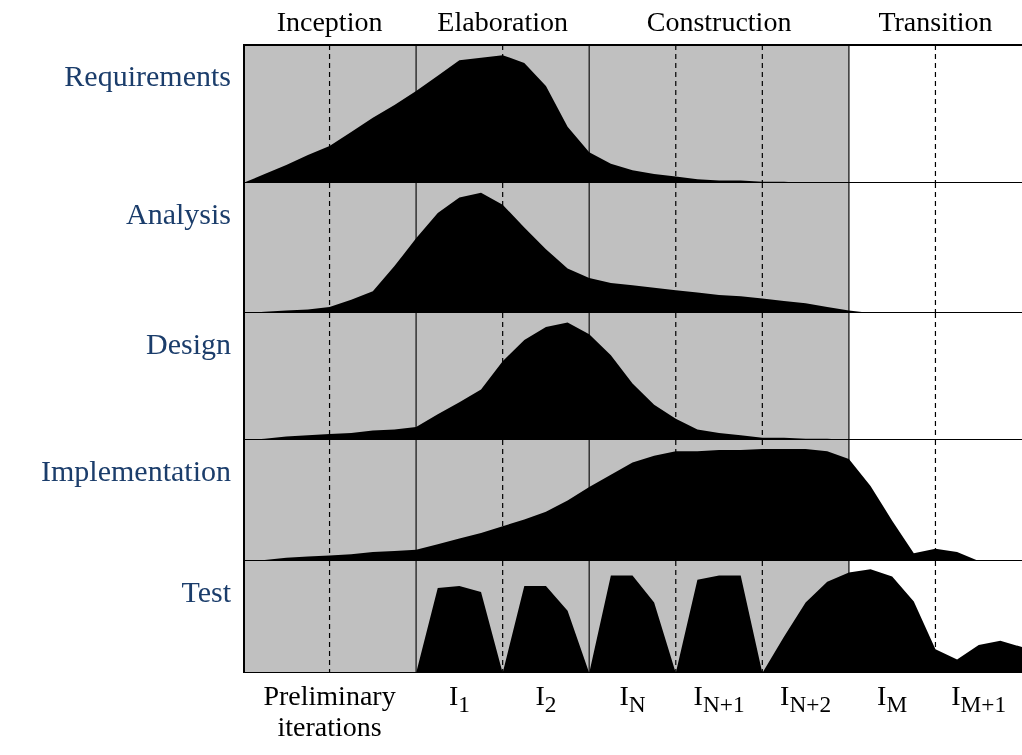  I want to click on x-tick-label: I$_{1}$, so click(459, 699).